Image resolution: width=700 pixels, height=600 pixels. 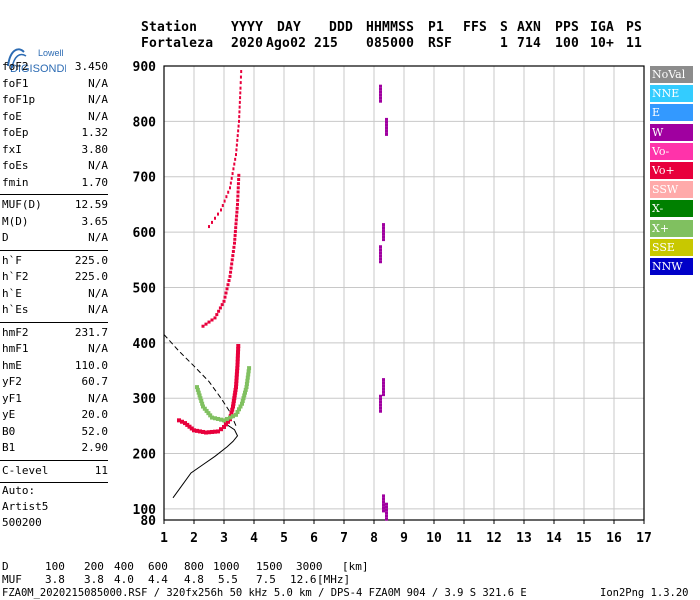 What do you see at coordinates (602, 43) in the screenshot?
I see `header-value: 10+` at bounding box center [602, 43].